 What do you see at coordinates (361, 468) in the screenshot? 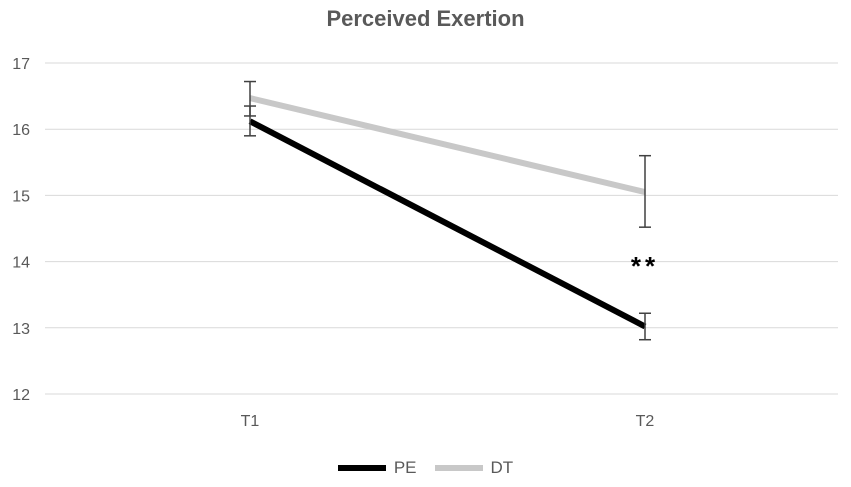
I see `legend-swatch-pe` at bounding box center [361, 468].